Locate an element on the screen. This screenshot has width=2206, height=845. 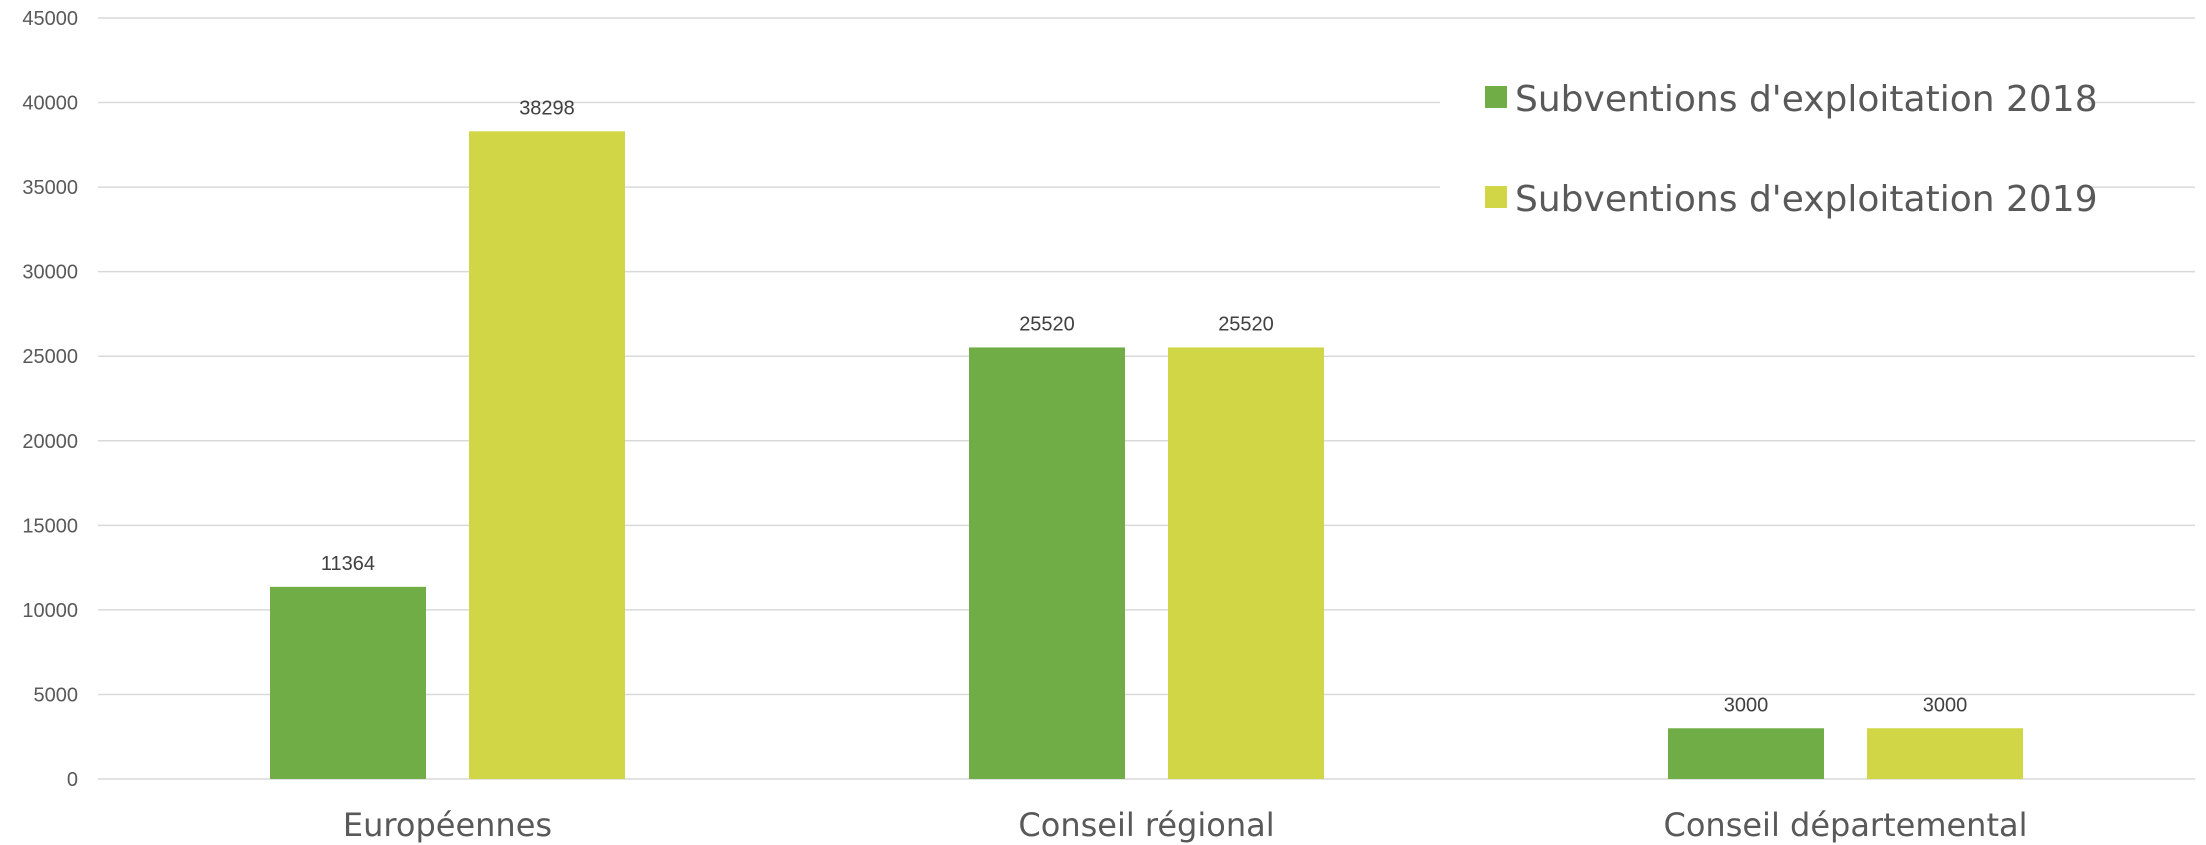
y-tick-label: 30000 is located at coordinates (50, 273).